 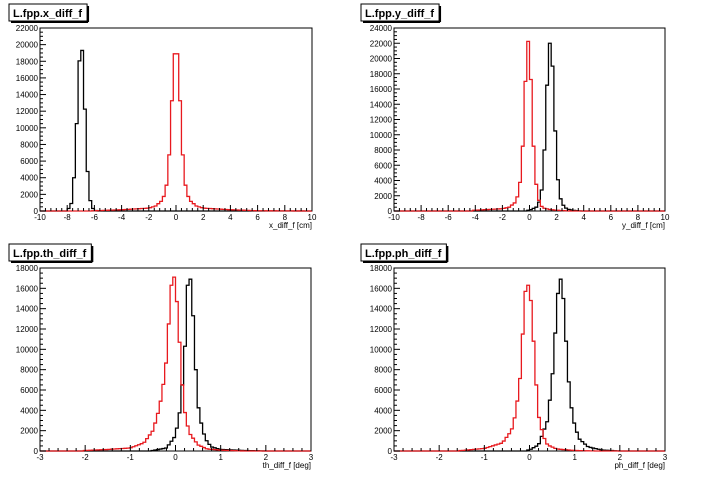 I want to click on x-axis-label: y_diff_f [cm], so click(x=643, y=225).